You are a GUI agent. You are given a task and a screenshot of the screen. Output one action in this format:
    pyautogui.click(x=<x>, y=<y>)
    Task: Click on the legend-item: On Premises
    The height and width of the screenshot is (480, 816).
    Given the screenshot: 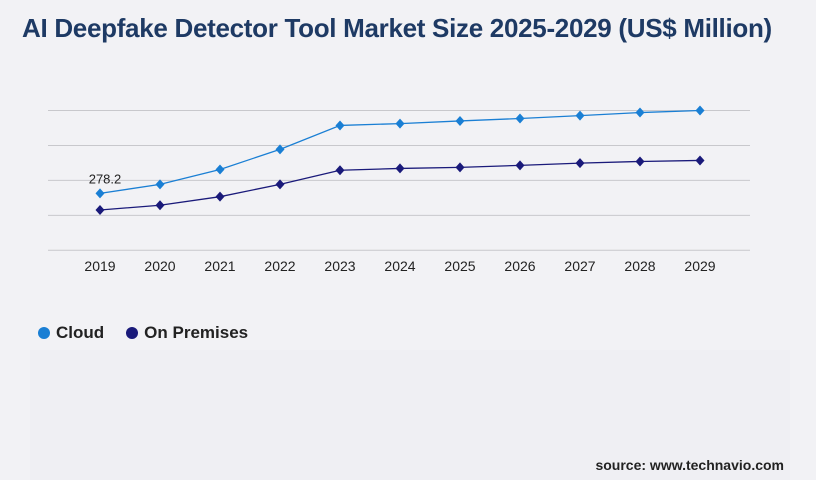 What is the action you would take?
    pyautogui.click(x=187, y=333)
    